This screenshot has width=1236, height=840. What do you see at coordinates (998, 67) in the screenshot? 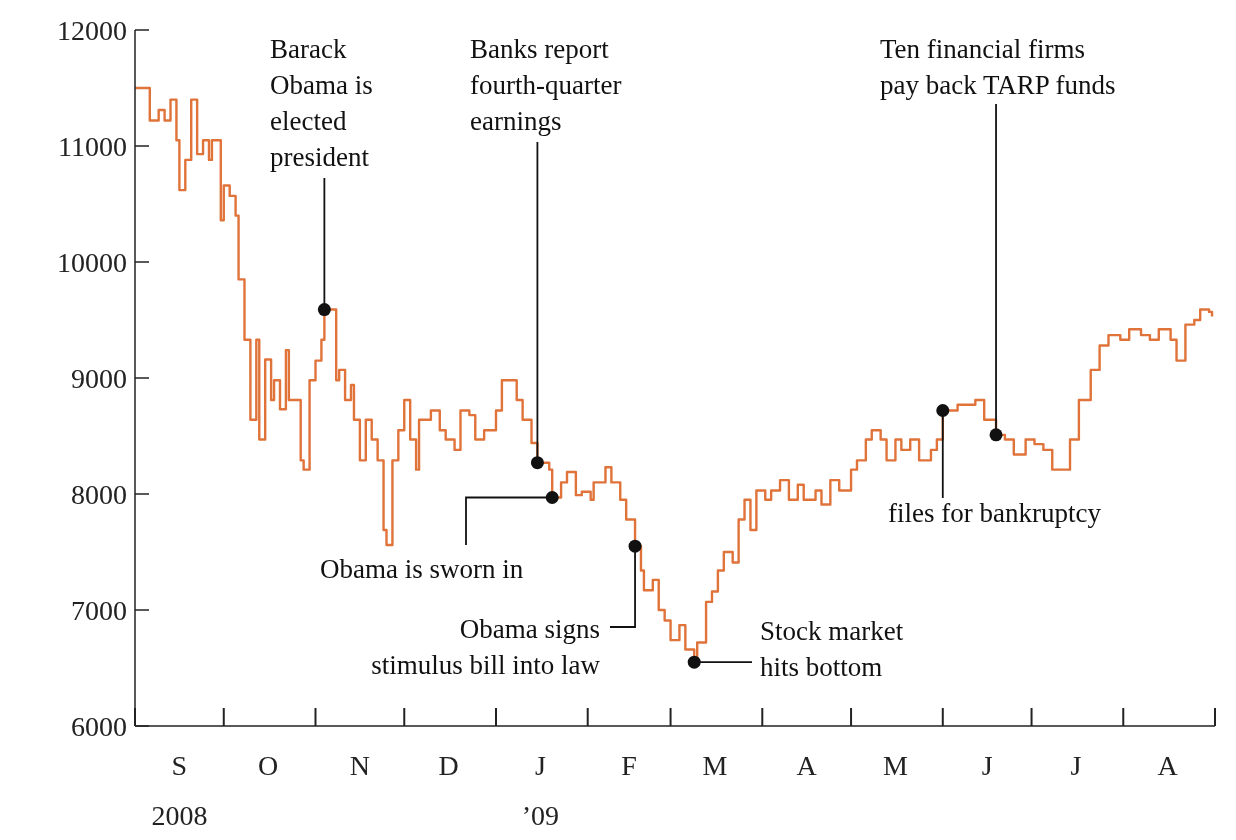
I see `annotation: Ten financial firms pay back TARP funds` at bounding box center [998, 67].